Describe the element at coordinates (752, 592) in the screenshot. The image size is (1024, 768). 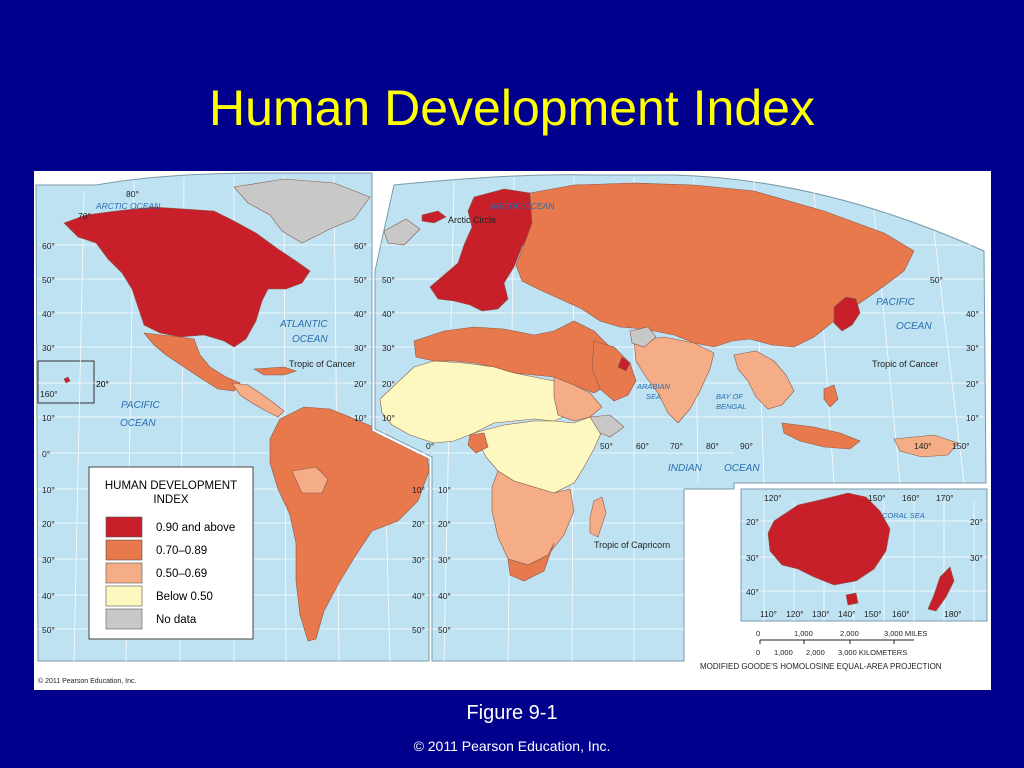
I see `deg-aus-lat-40: 40°` at that location.